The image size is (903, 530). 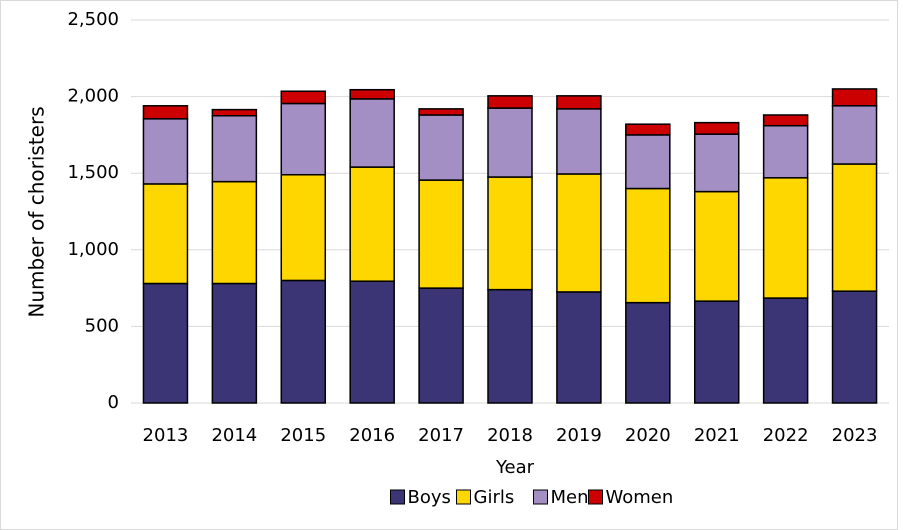 What do you see at coordinates (93, 172) in the screenshot?
I see `y-tick-label: 1,500` at bounding box center [93, 172].